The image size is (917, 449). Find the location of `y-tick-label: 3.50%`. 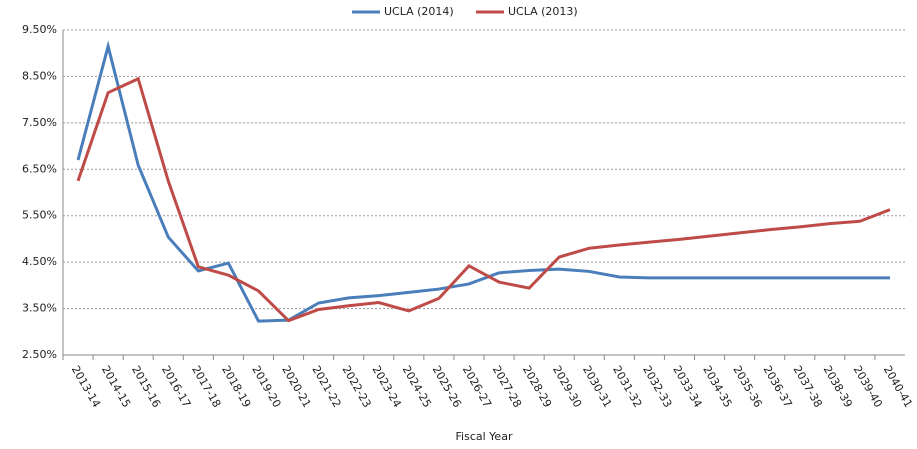

y-tick-label: 3.50% is located at coordinates (39, 308).